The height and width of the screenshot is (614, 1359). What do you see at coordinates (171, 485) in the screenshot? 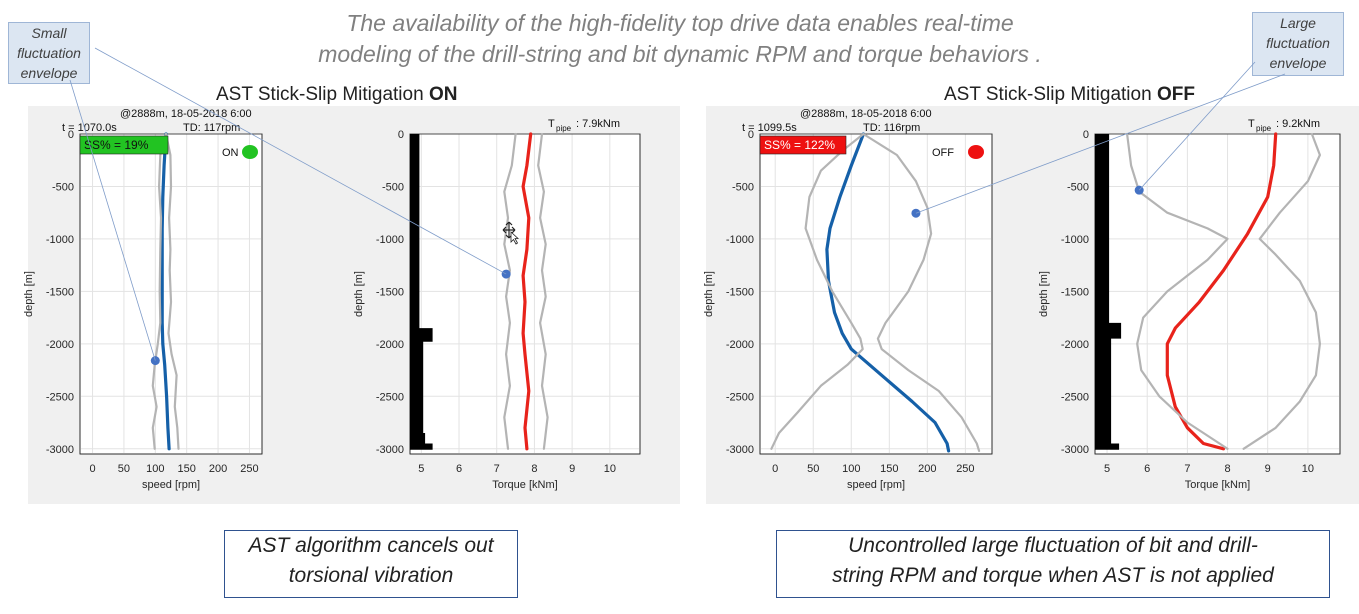
I see `x-axis-label: speed [rpm]` at bounding box center [171, 485].